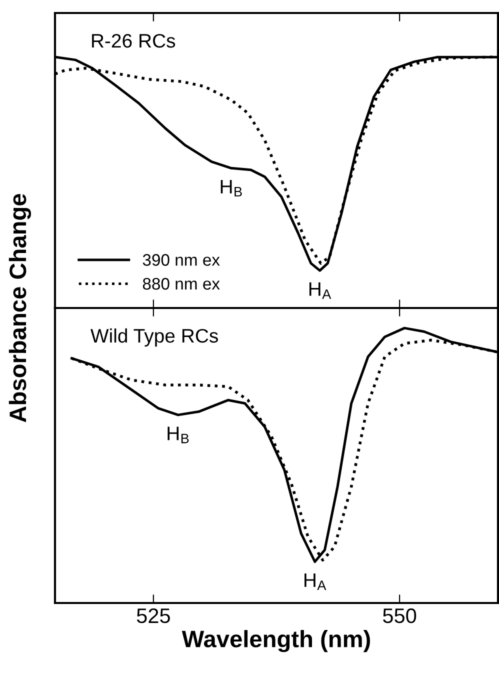  What do you see at coordinates (20, 308) in the screenshot?
I see `y-axis-title: Absorbance Change` at bounding box center [20, 308].